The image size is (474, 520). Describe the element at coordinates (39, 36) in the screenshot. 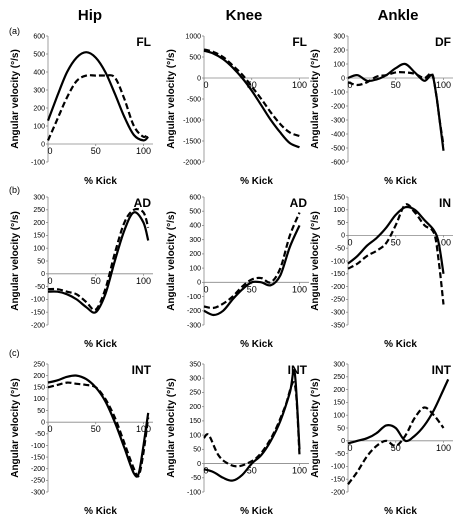

I see `y-tick-label: 600` at that location.